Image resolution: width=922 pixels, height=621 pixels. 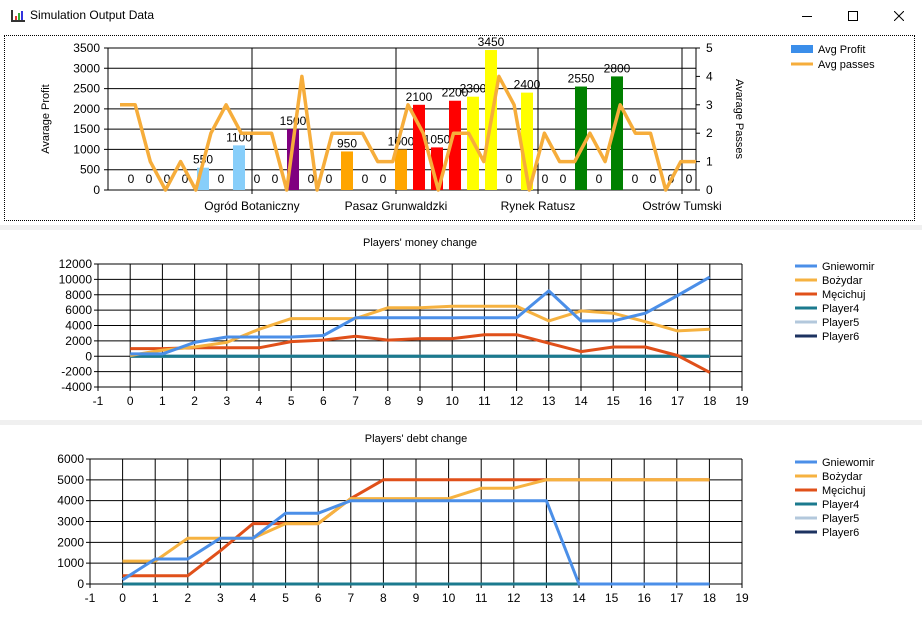 What do you see at coordinates (527, 85) in the screenshot?
I see `bar-value-label: 2400` at bounding box center [527, 85].